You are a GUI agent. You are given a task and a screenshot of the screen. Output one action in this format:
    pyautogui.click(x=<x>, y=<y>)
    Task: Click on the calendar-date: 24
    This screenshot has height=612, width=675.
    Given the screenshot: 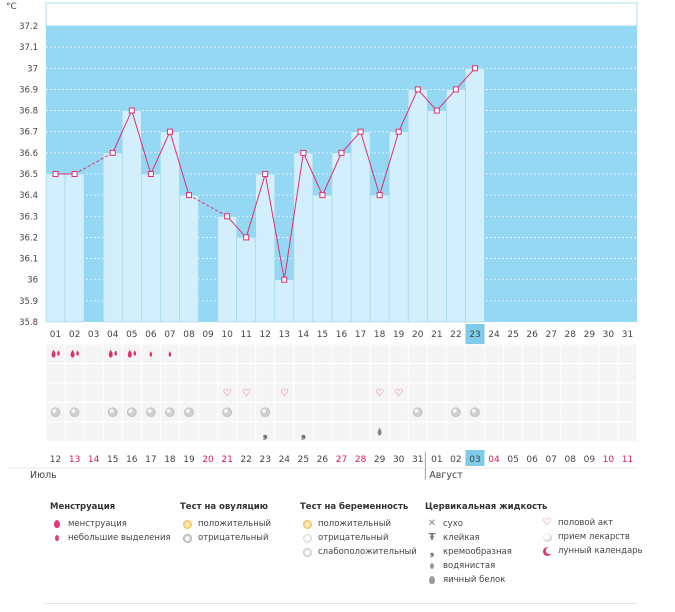 What is the action you would take?
    pyautogui.click(x=285, y=460)
    